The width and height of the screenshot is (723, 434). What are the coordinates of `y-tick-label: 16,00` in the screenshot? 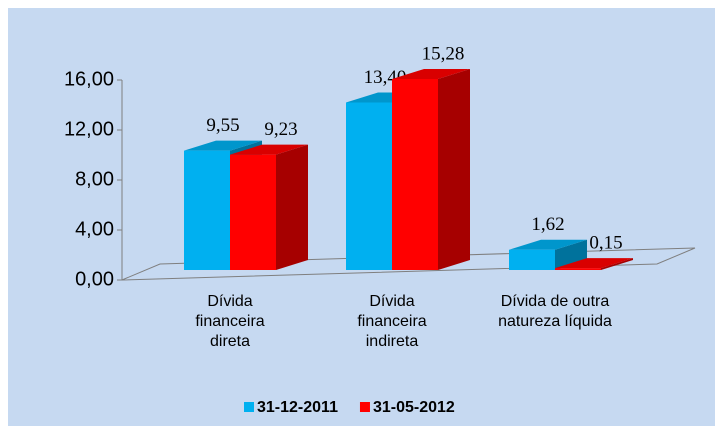 It's located at (89, 79).